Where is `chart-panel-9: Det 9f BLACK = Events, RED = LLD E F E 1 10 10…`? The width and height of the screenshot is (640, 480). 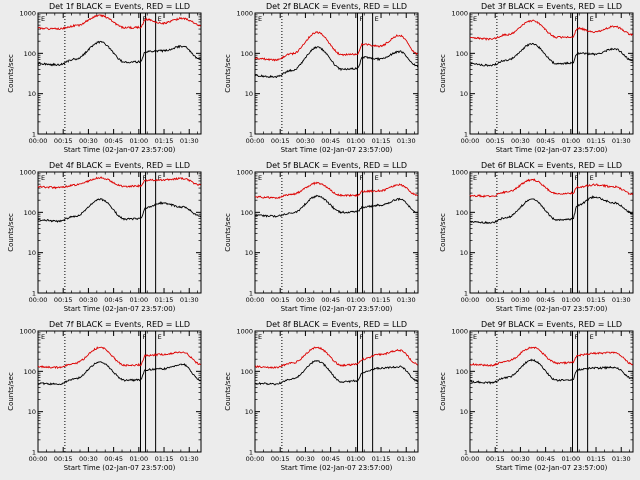
chart-panel-9: Det 9f BLACK = Events, RED = LLD E F E 1 10 10… is located at coordinates (536, 396).